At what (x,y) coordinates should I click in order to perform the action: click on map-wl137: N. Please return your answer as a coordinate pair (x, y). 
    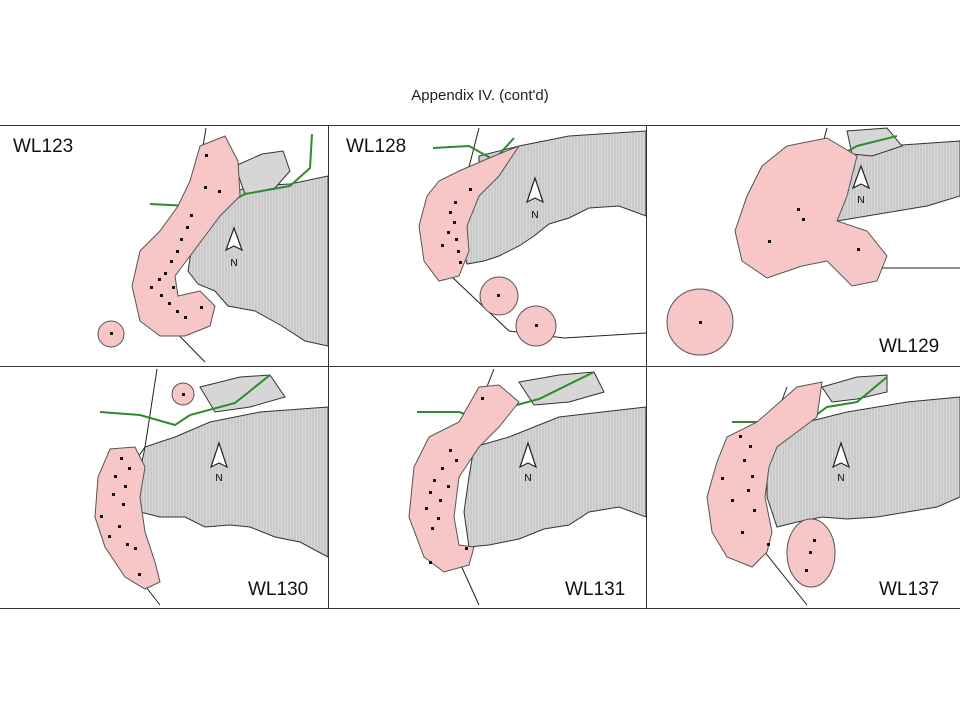
    Looking at the image, I should click on (833, 490).